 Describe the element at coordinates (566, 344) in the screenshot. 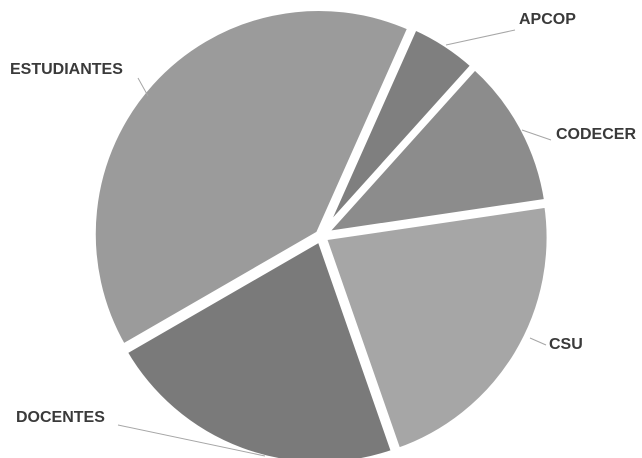

I see `slice-label-csu: CSU` at that location.